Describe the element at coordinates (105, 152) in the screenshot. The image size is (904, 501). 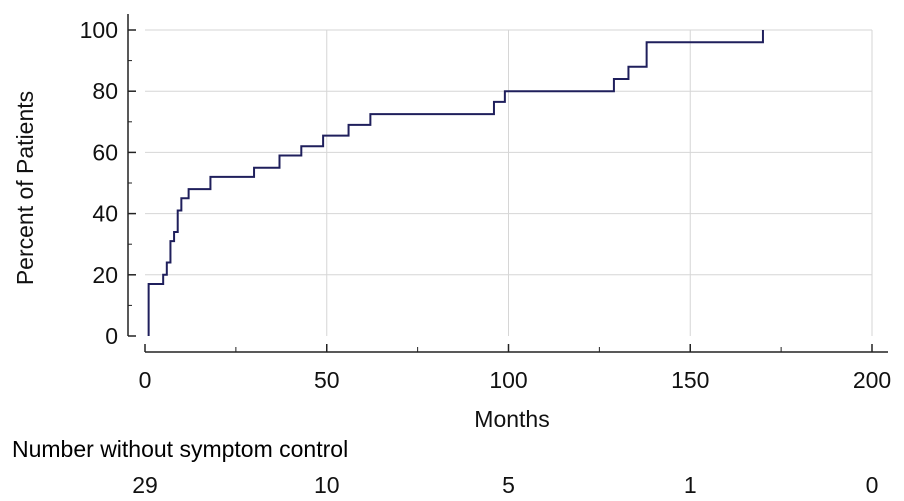
I see `y-tick-label: 60` at that location.